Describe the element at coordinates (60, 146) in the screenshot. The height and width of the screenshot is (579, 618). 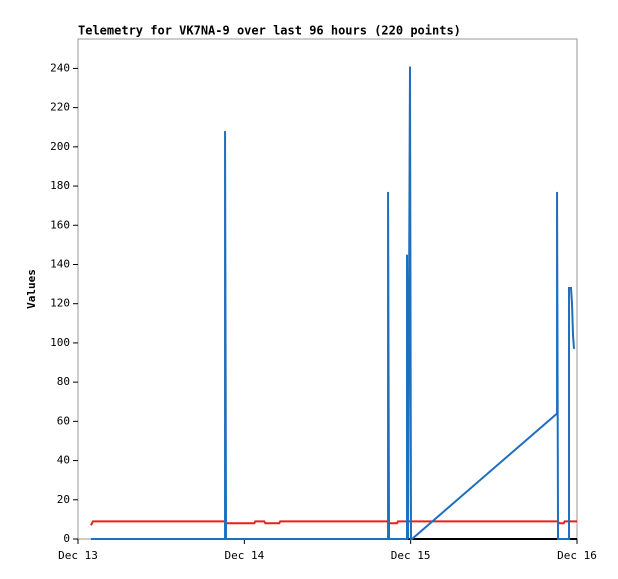
I see `y-tick-label: 200` at that location.